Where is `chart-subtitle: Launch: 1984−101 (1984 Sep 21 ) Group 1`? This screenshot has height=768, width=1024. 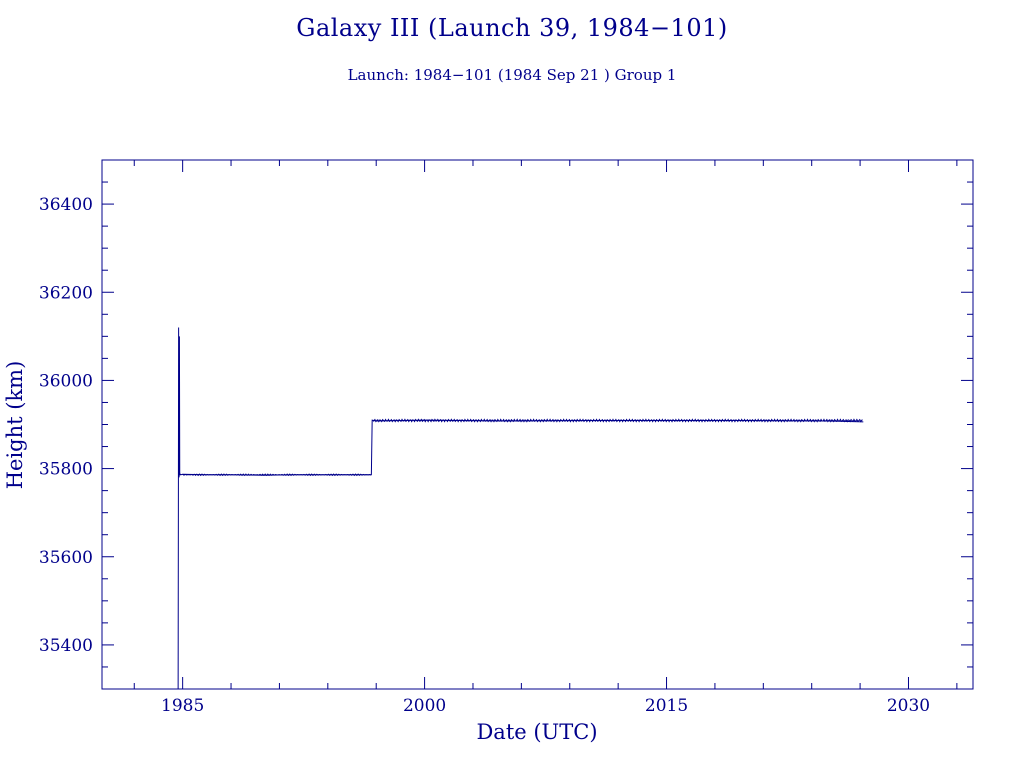 chart-subtitle: Launch: 1984−101 (1984 Sep 21 ) Group 1 is located at coordinates (512, 75).